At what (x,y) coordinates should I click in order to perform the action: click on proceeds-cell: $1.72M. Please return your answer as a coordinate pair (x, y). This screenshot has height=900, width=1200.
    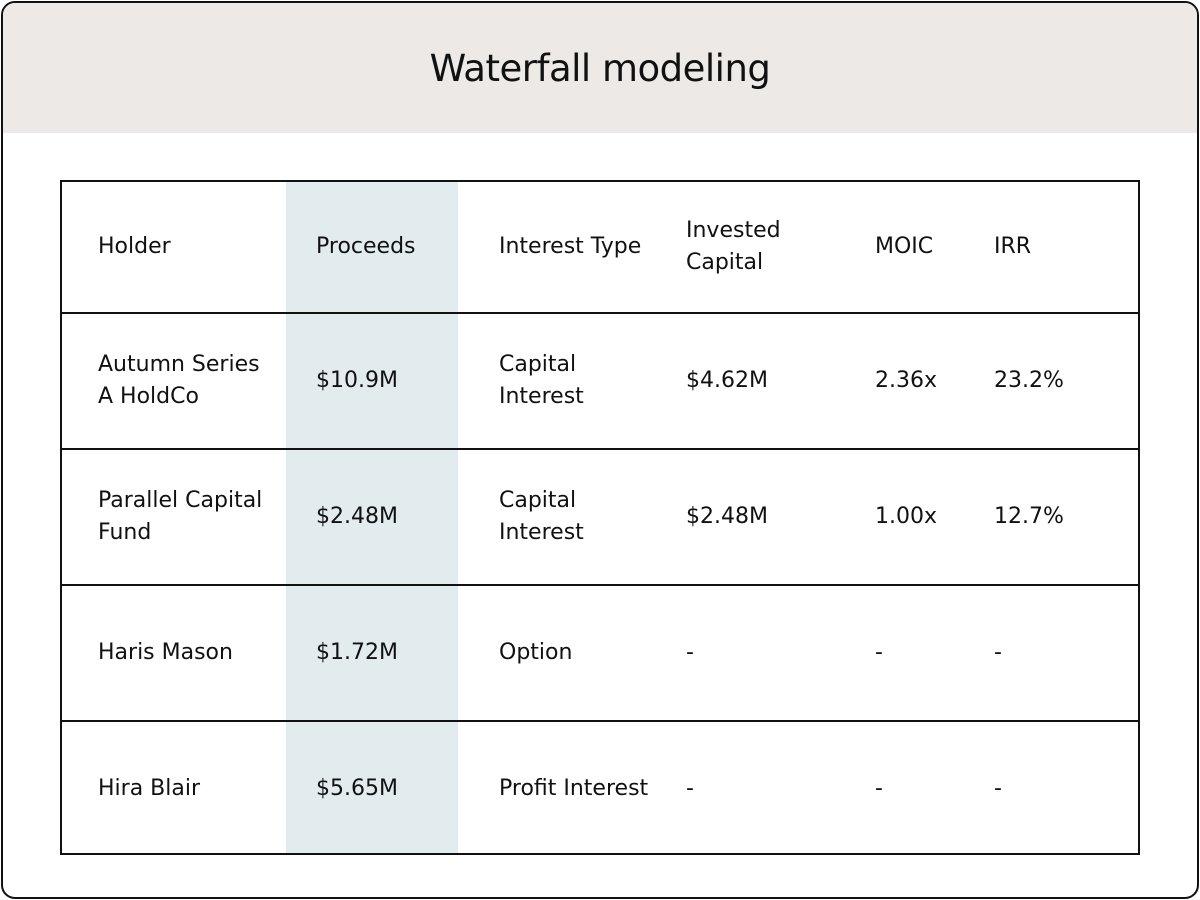
    Looking at the image, I should click on (357, 652).